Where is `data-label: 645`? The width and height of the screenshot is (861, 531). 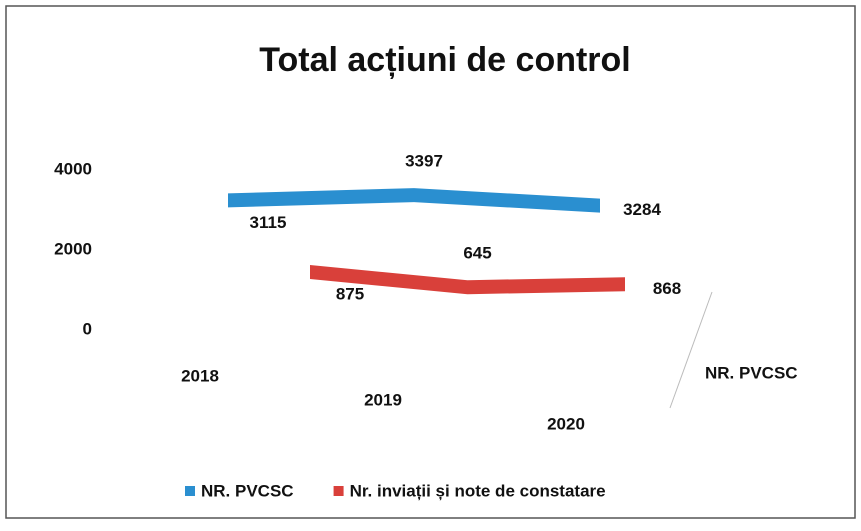 data-label: 645 is located at coordinates (477, 253).